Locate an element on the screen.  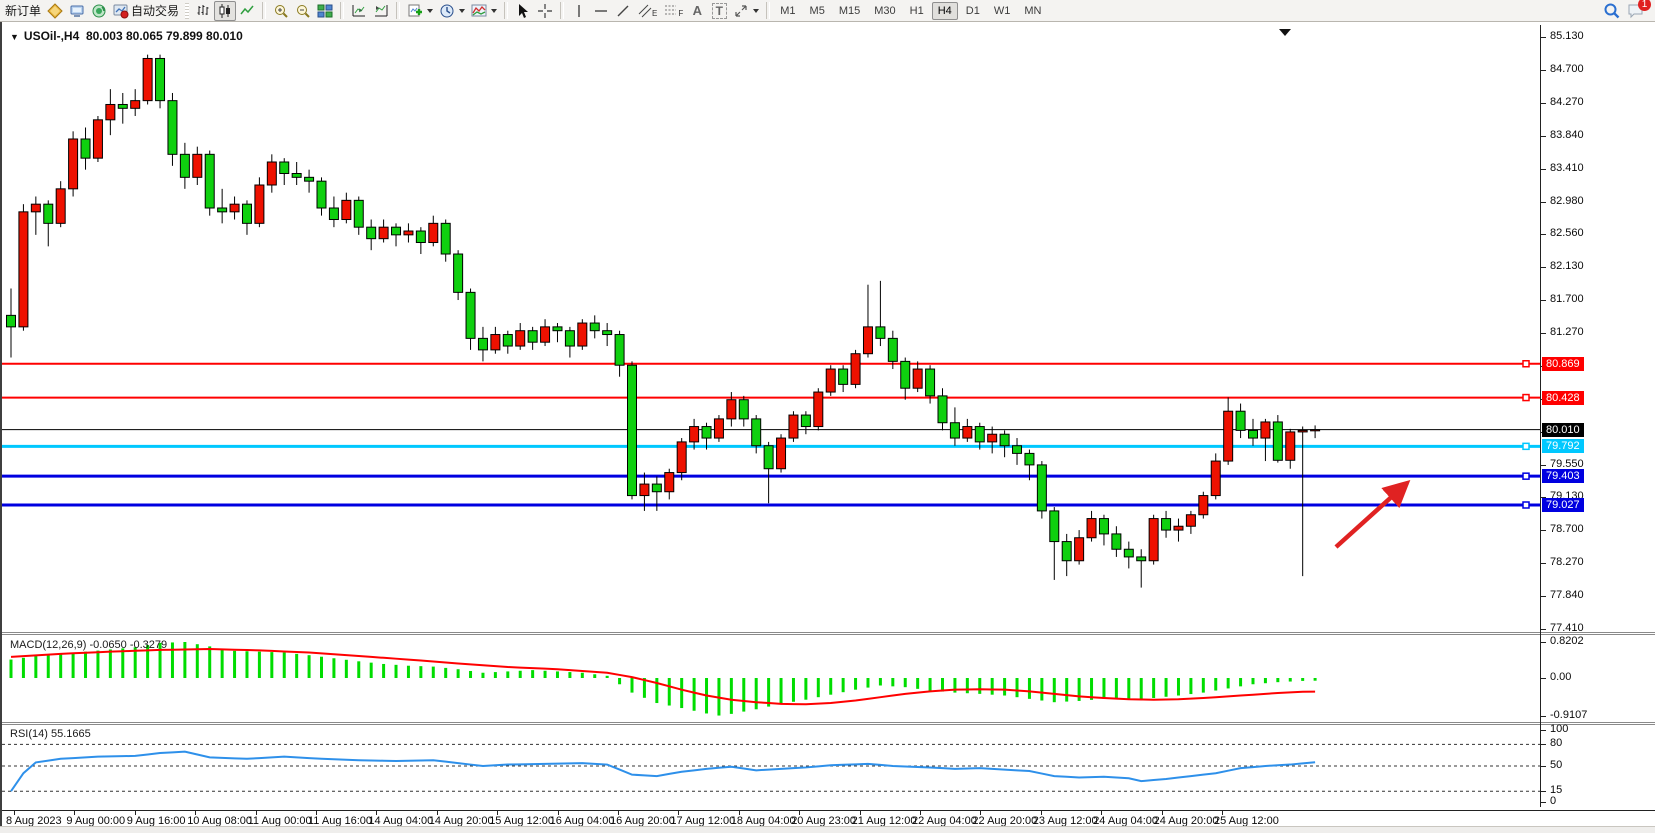
macd-signal-line is located at coordinates (663, 677).